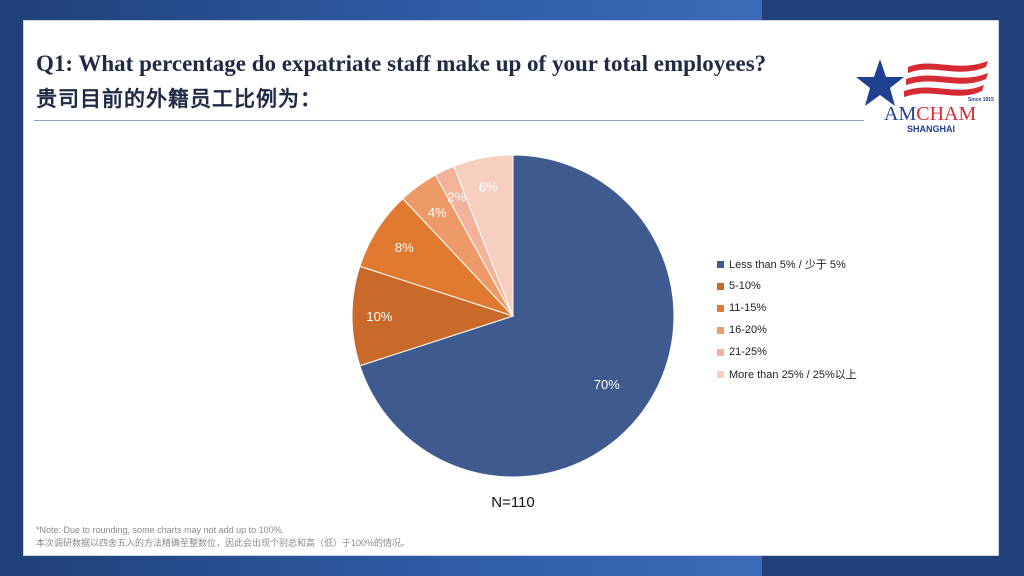 The width and height of the screenshot is (1024, 576). I want to click on legend-entry: More than 25% / 25%以上, so click(787, 374).